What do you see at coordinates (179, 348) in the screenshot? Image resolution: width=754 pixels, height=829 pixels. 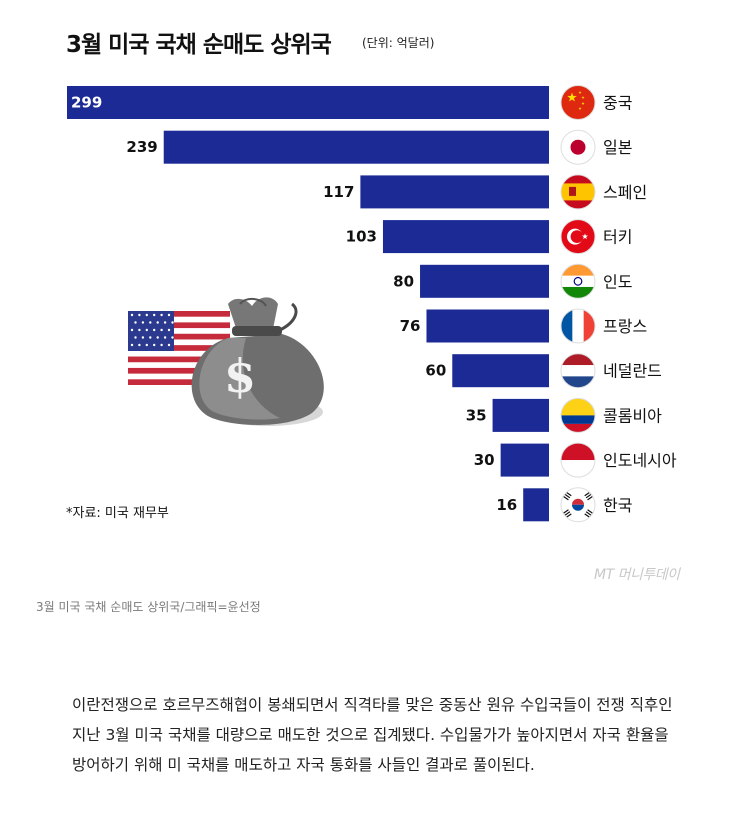 I see `us-flag-icon` at bounding box center [179, 348].